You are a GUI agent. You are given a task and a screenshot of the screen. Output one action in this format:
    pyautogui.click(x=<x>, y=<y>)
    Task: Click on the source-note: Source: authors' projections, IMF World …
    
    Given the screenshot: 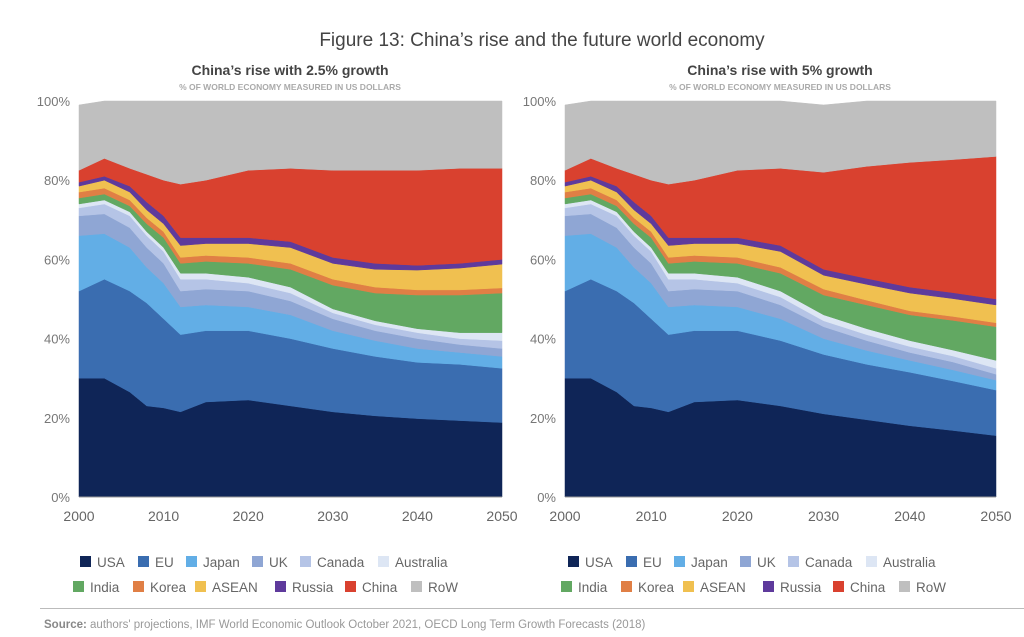 What is the action you would take?
    pyautogui.click(x=344, y=625)
    